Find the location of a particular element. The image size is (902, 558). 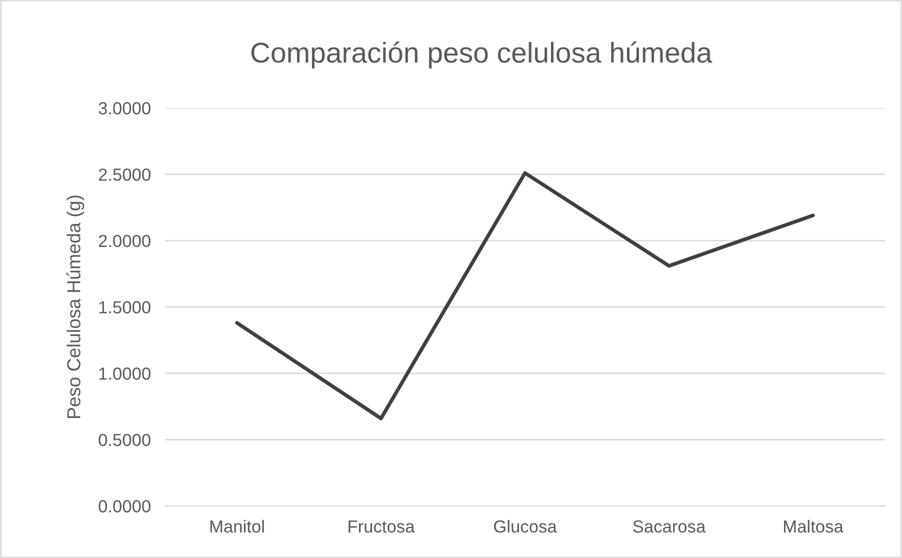

y-tick-label: 2.5000 is located at coordinates (124, 174).